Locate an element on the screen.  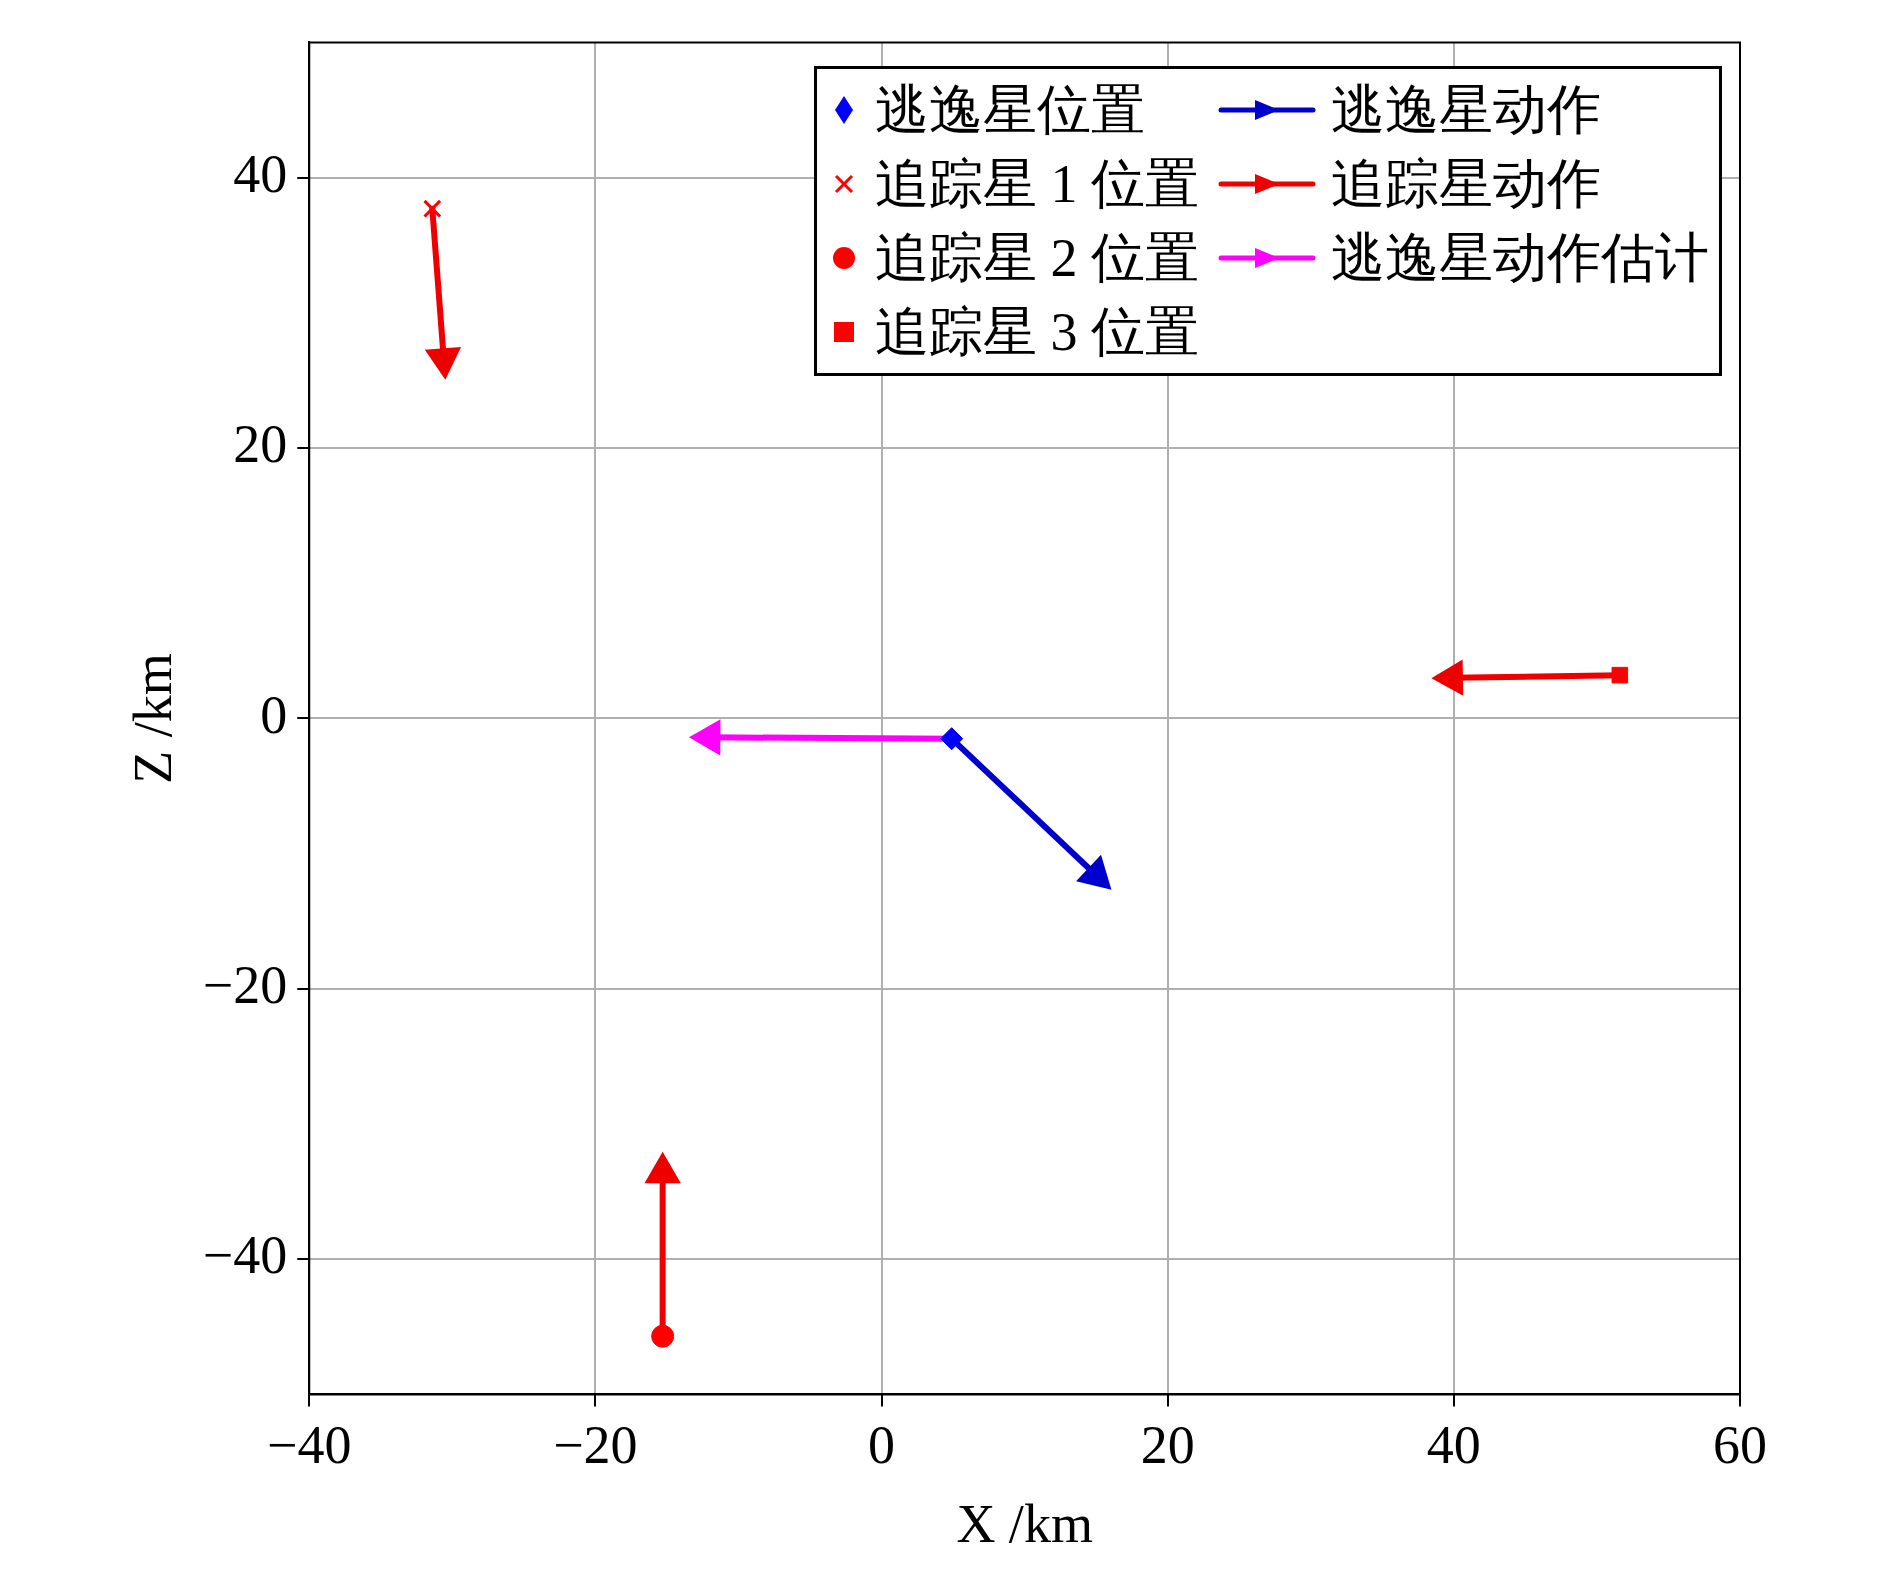
y-axis-title: Z /km is located at coordinates (152, 718).